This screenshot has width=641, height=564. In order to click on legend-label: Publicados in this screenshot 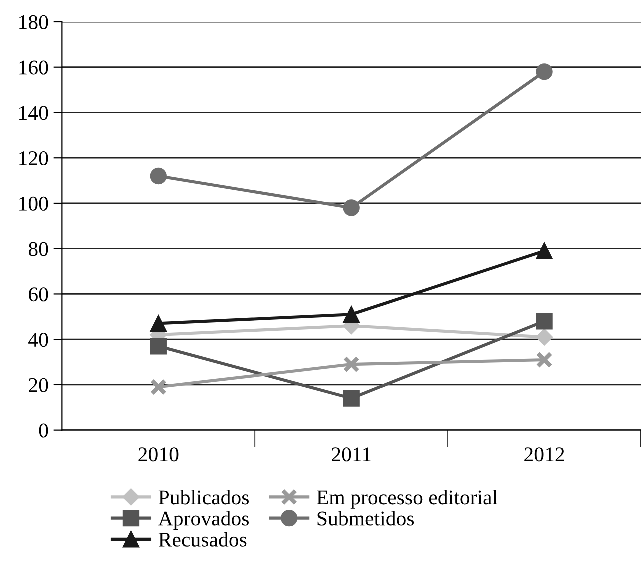, I will do `click(203, 497)`.